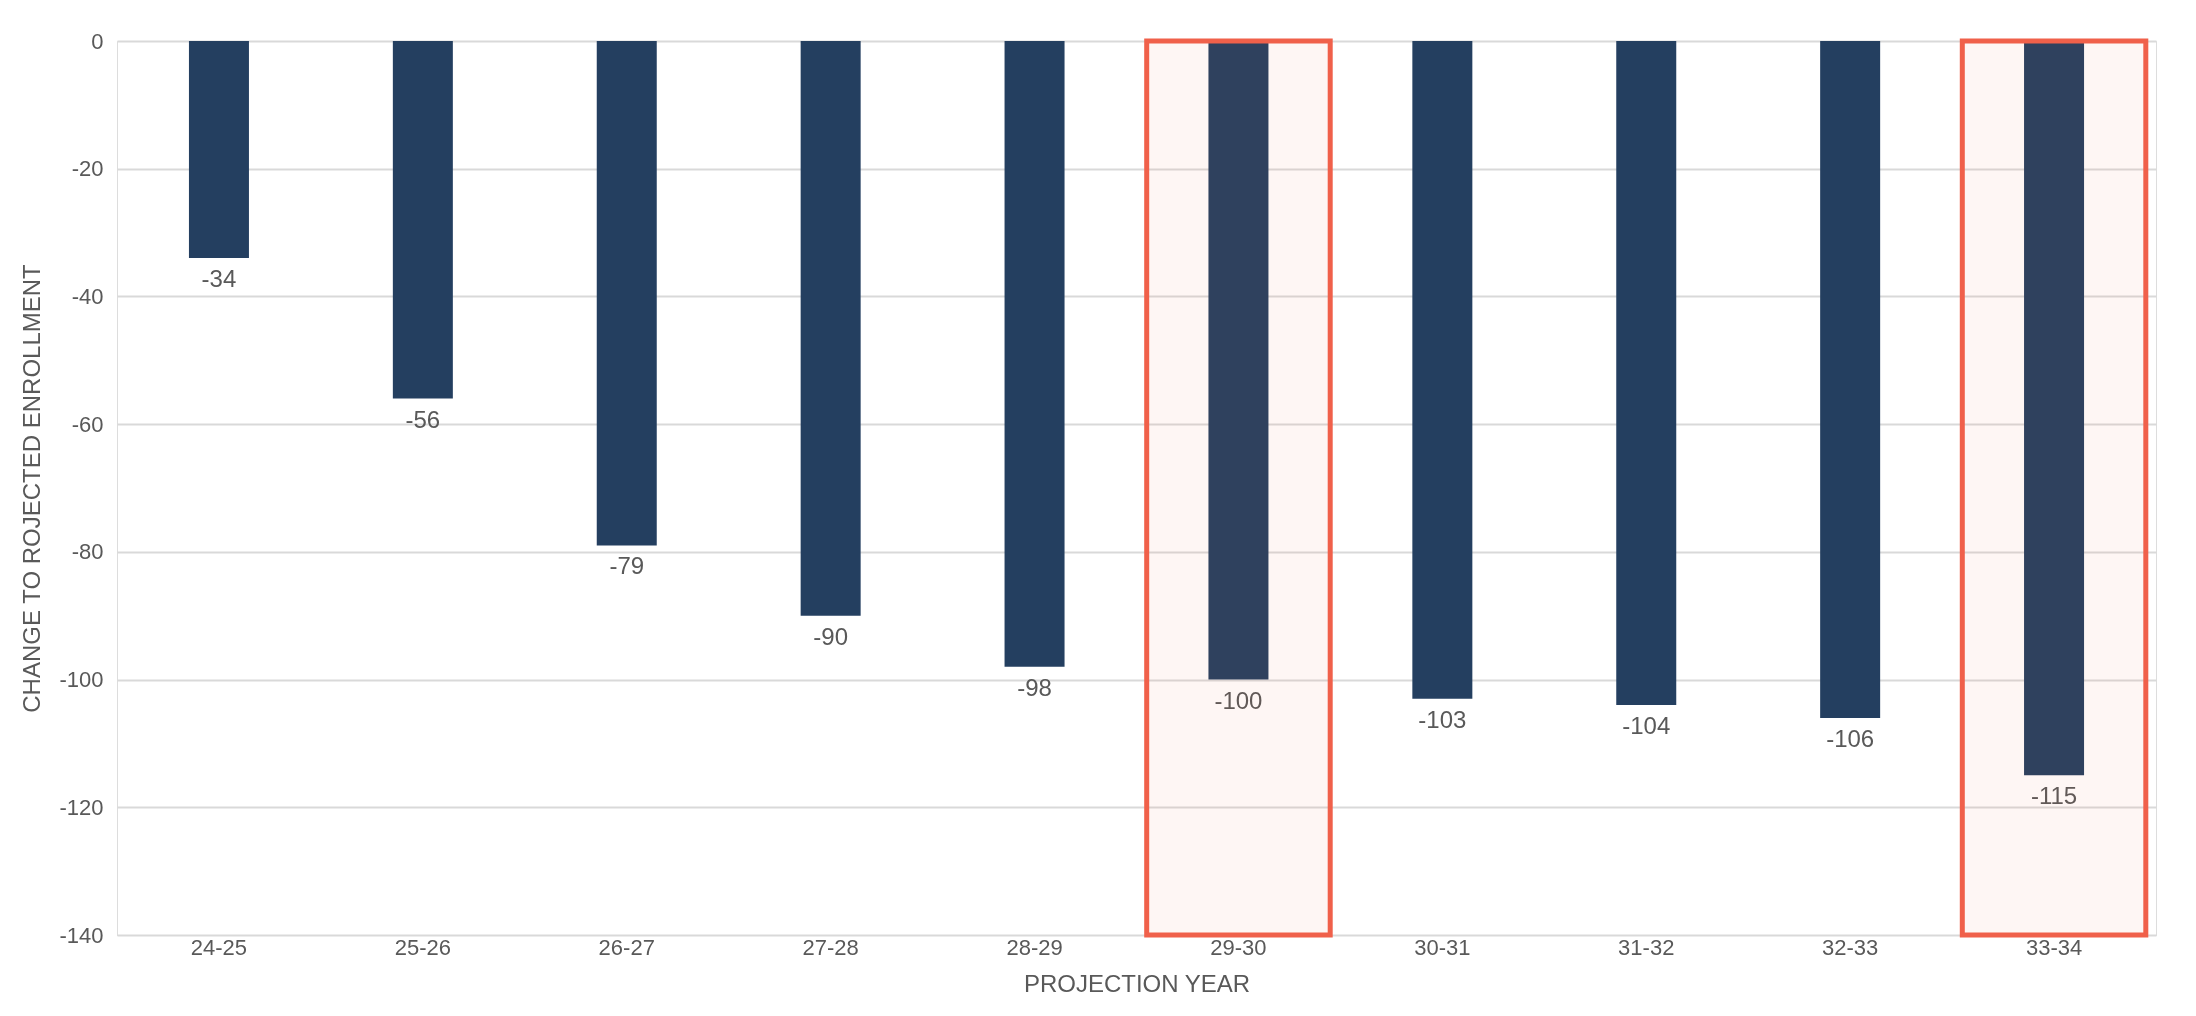 The image size is (2196, 1016). Describe the element at coordinates (1850, 738) in the screenshot. I see `data-label: -106` at that location.